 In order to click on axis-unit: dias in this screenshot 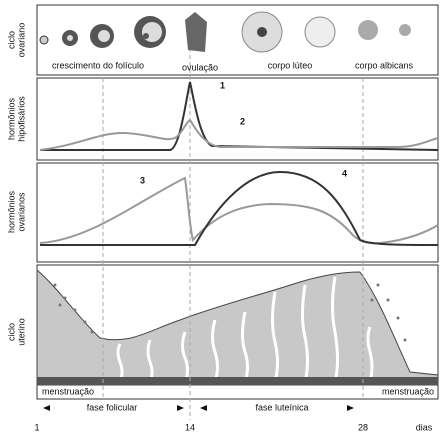, I will do `click(424, 427)`.